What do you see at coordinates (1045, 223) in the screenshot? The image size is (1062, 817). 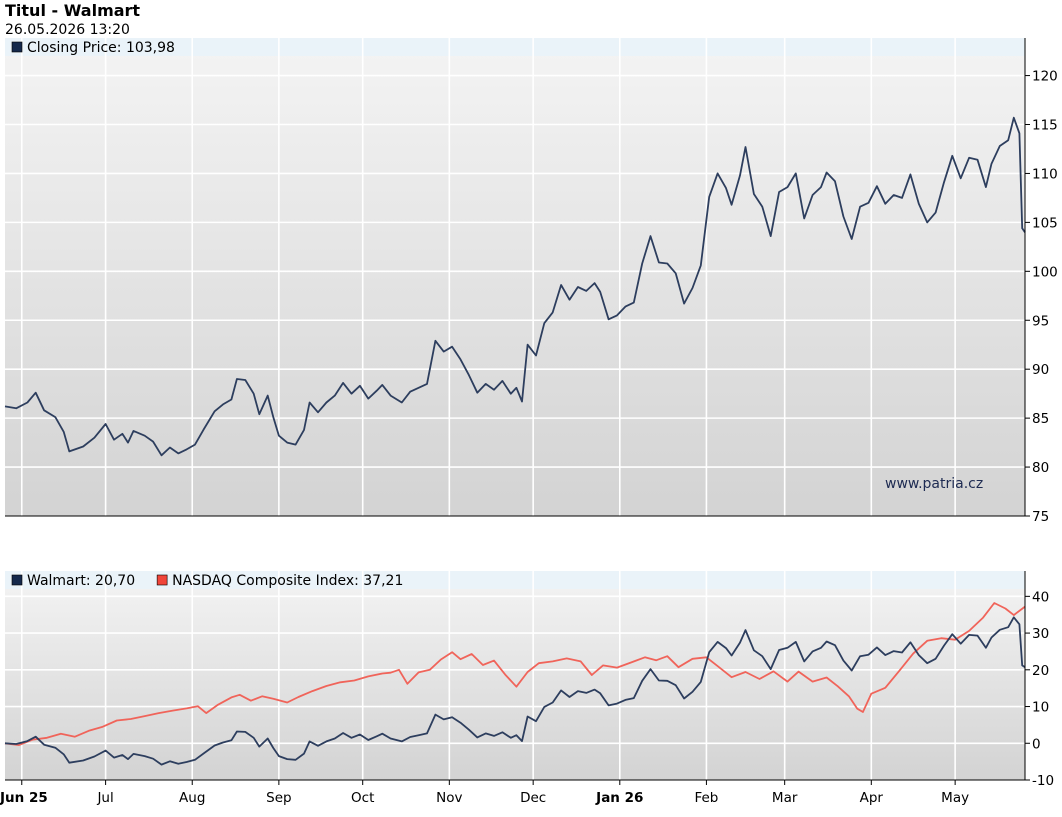 I see `price-y-tick-label-6: 105` at bounding box center [1045, 223].